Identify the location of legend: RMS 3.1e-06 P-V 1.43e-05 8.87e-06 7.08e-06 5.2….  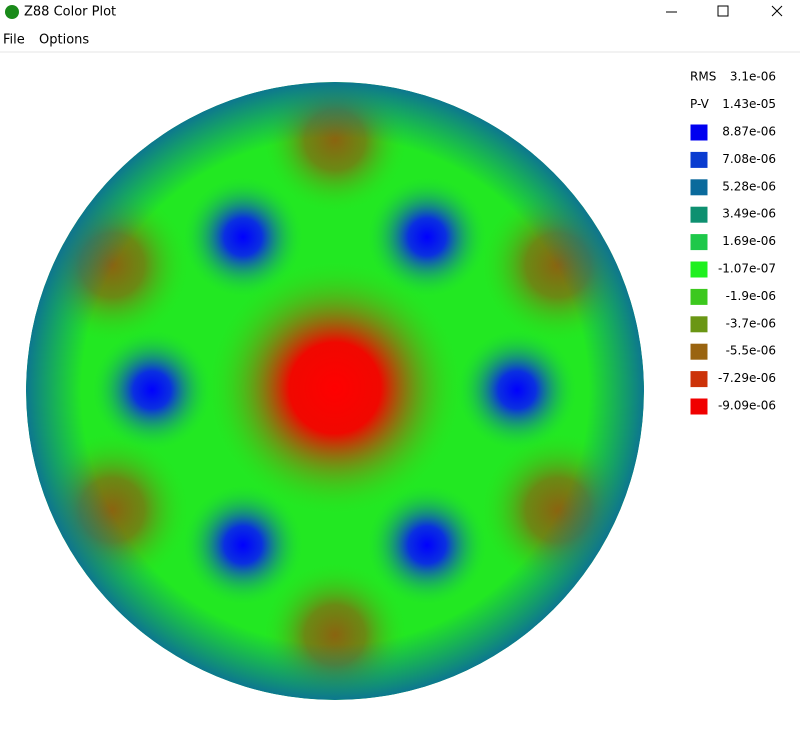
(732, 243).